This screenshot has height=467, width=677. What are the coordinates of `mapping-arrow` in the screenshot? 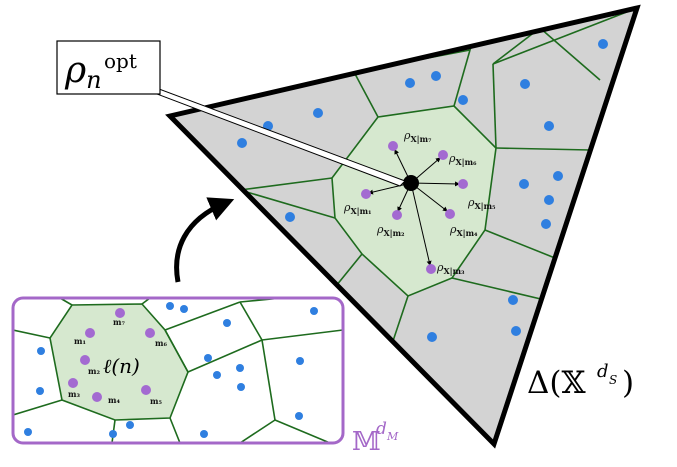 It's located at (204, 240).